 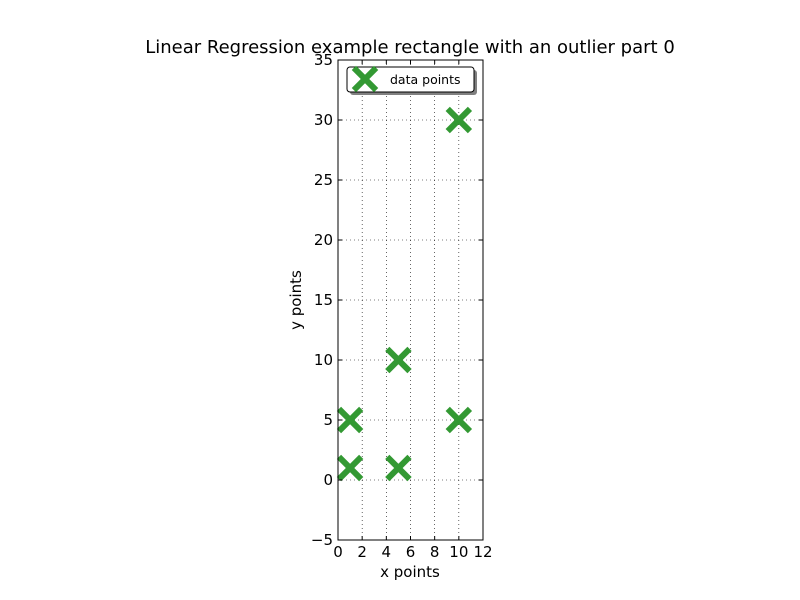 I want to click on y-tick-label: 35, so click(x=323, y=60).